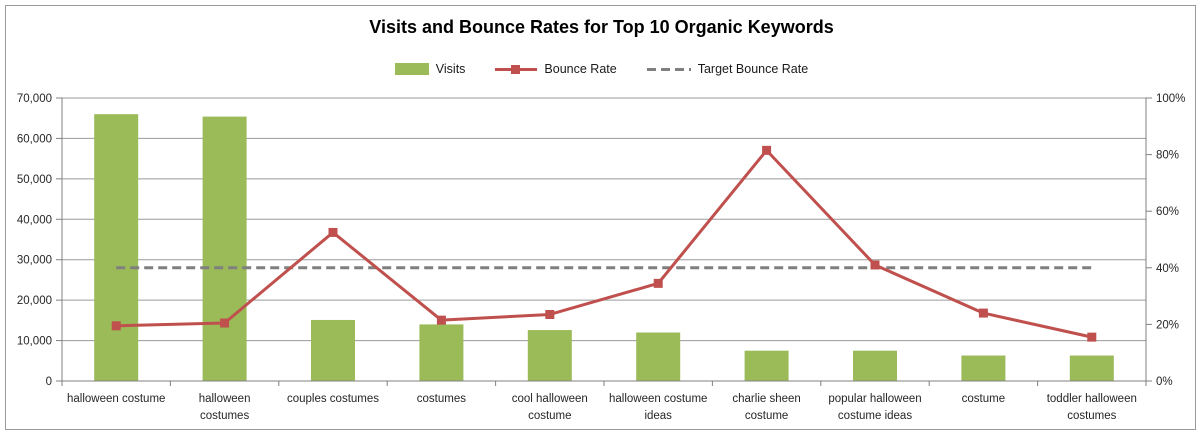 The image size is (1203, 437). What do you see at coordinates (34, 139) in the screenshot?
I see `left-axis-label: 60,000` at bounding box center [34, 139].